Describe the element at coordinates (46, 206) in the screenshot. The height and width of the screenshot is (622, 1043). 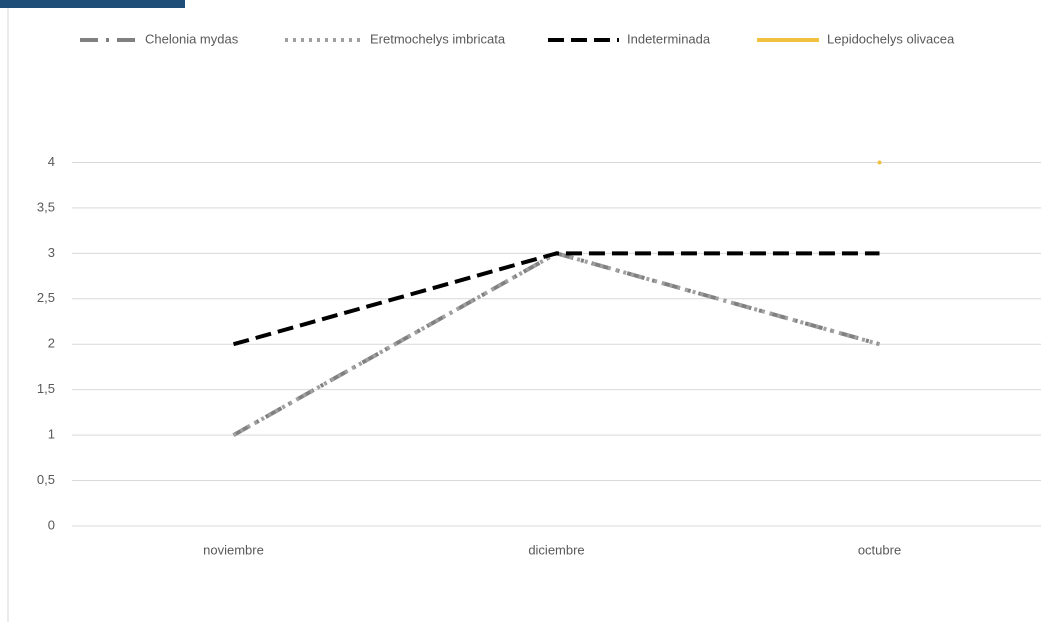
I see `y-tick-label: 3,5` at that location.